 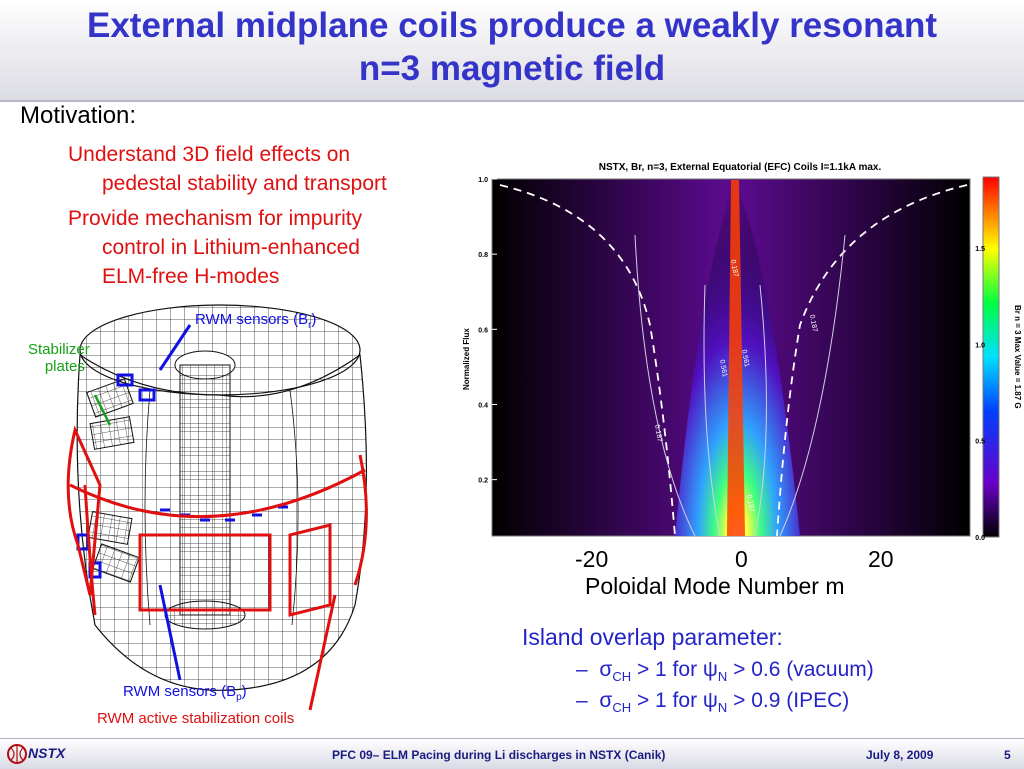 I want to click on dashed-contour-right, so click(x=872, y=360).